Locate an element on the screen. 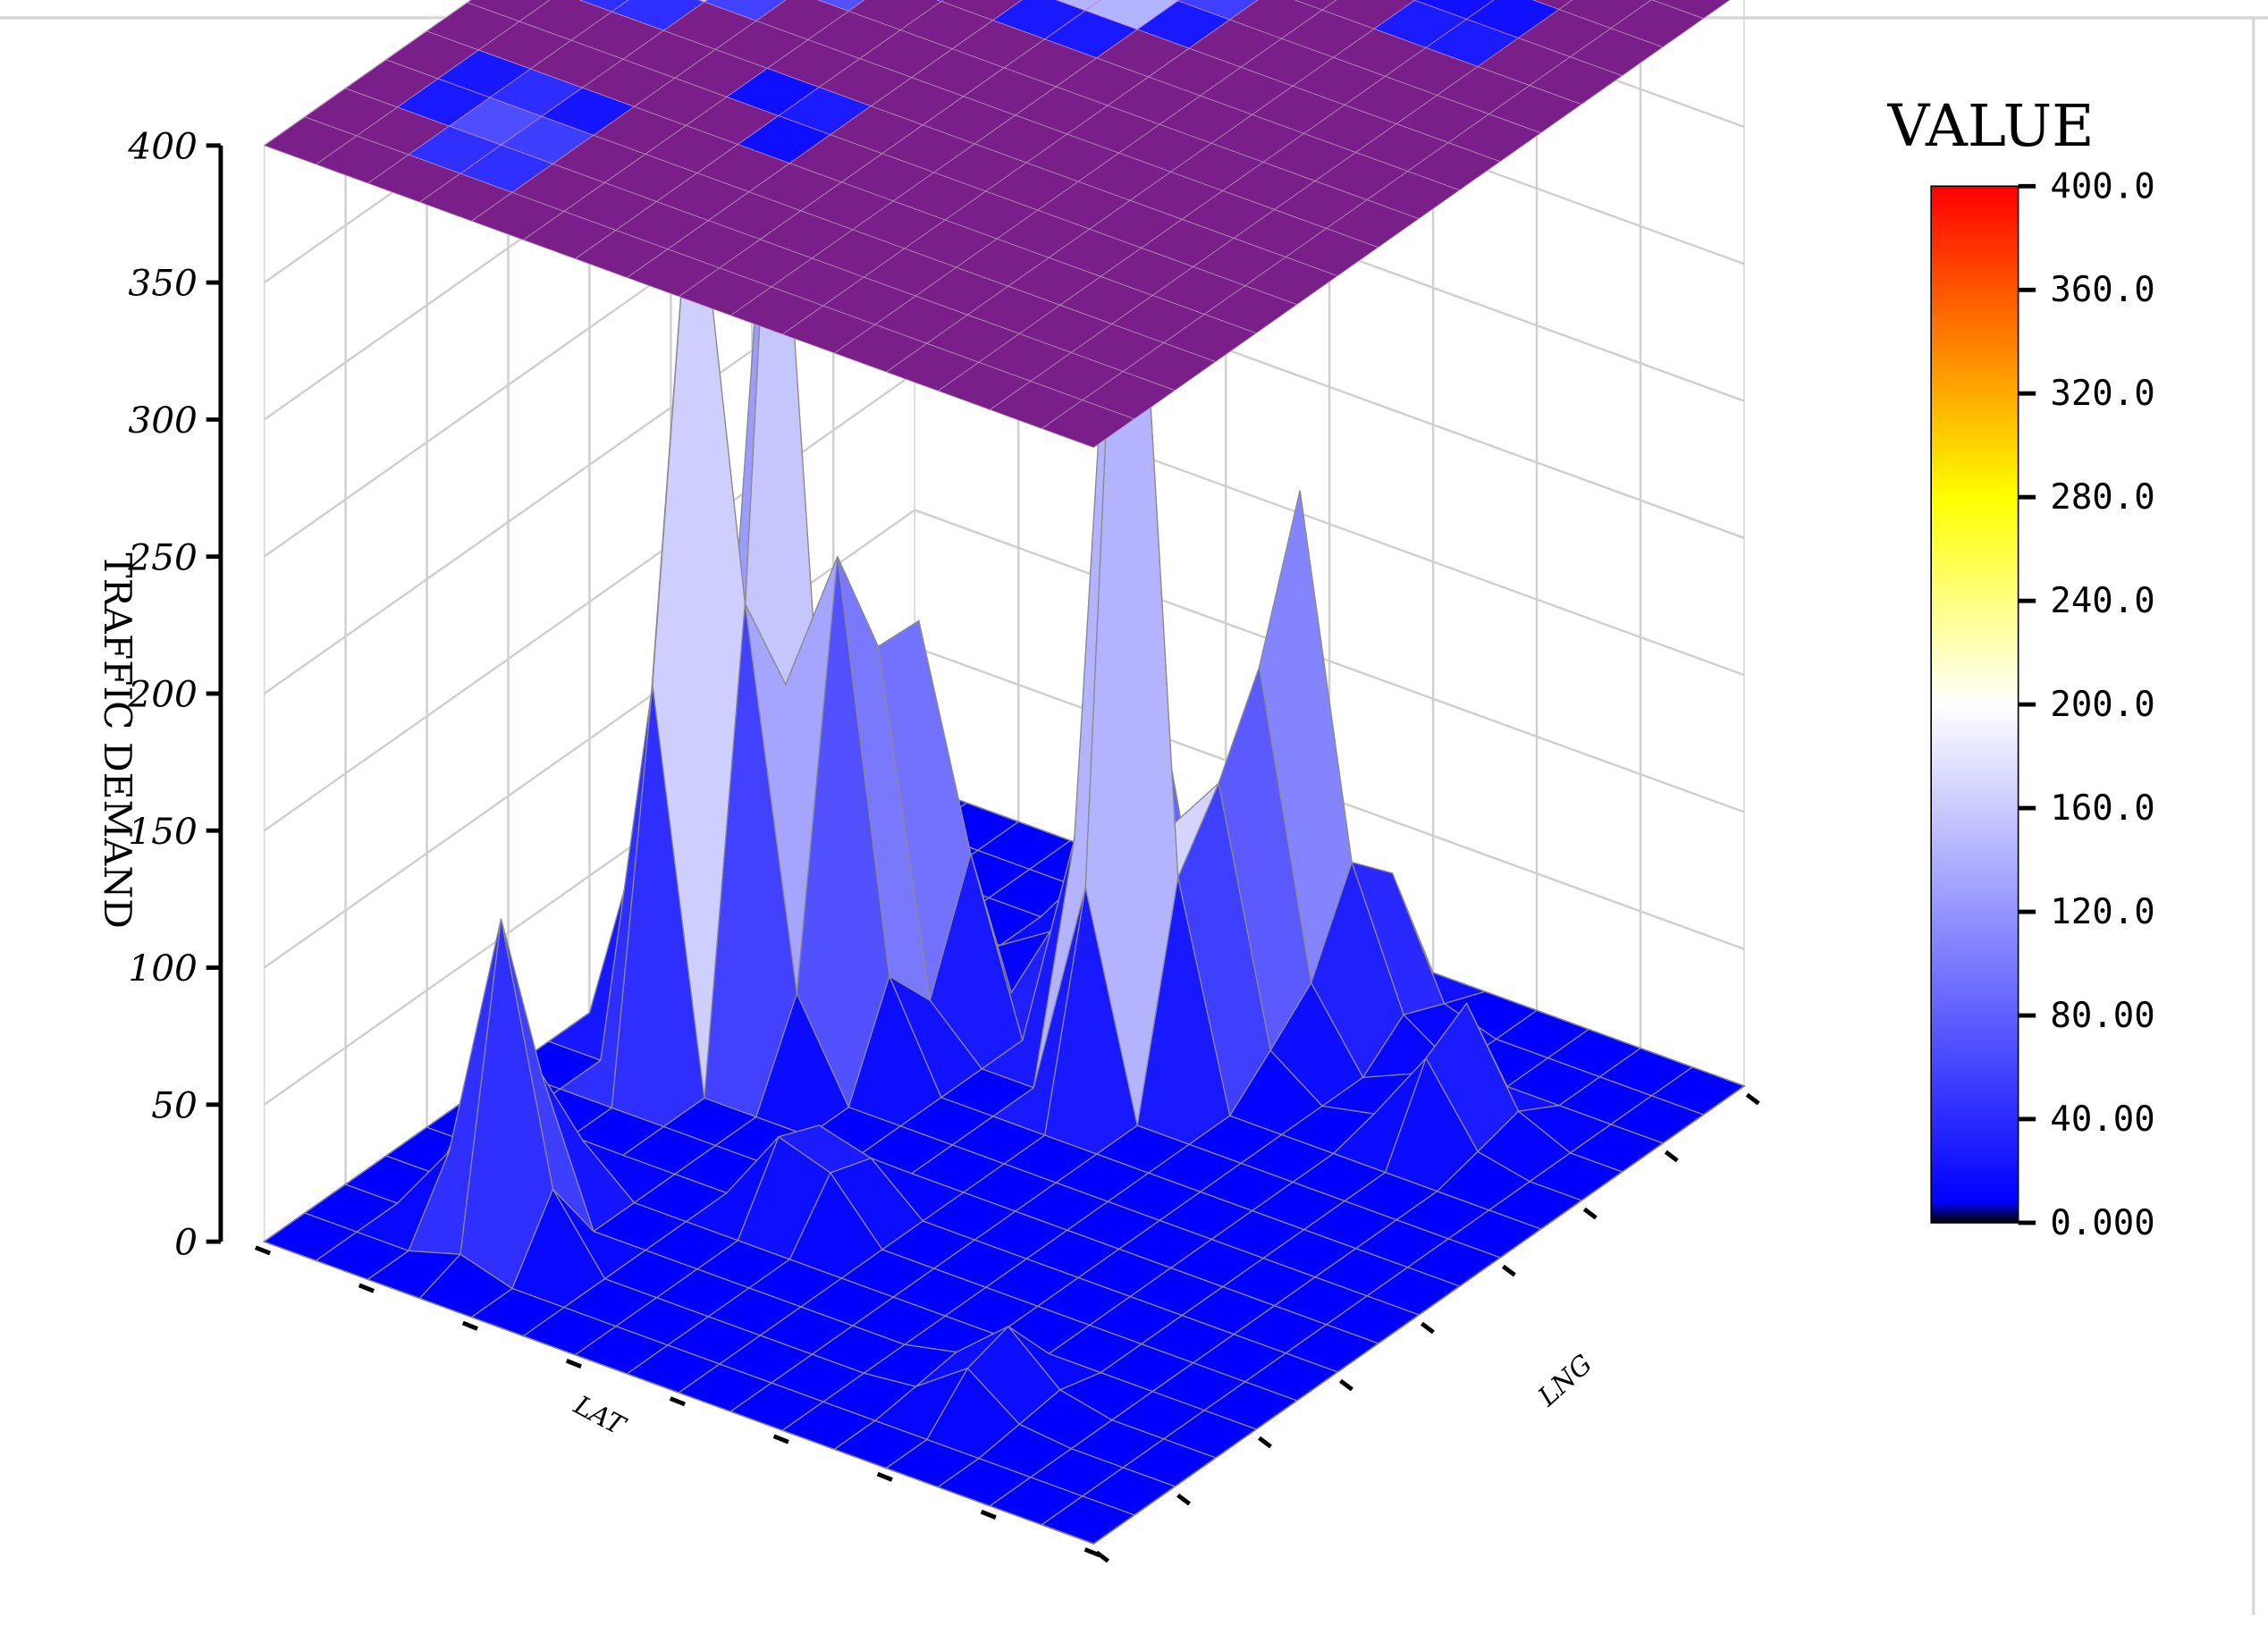  colorbar-tick-label: 360.0 is located at coordinates (2102, 290).